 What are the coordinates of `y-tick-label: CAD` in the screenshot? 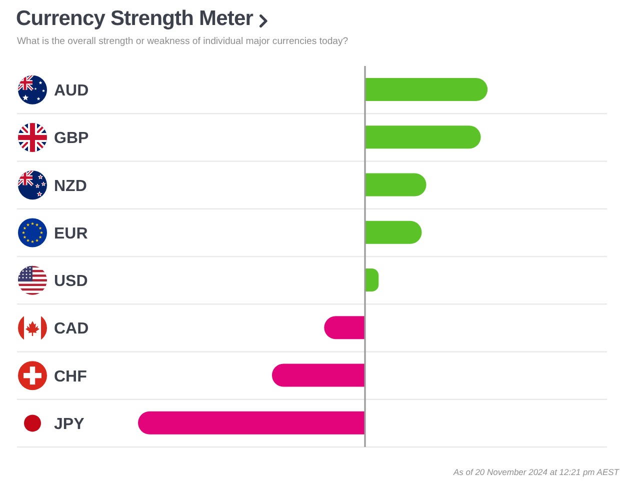 It's located at (71, 329).